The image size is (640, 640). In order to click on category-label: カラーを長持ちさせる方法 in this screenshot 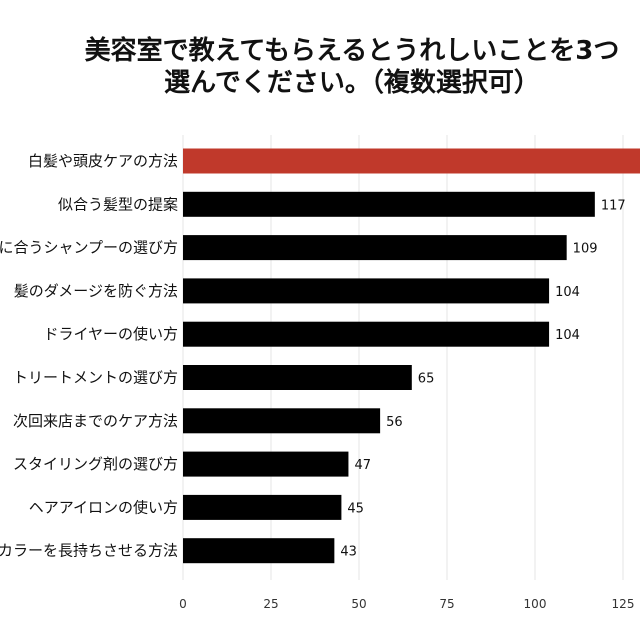, I will do `click(89, 551)`.